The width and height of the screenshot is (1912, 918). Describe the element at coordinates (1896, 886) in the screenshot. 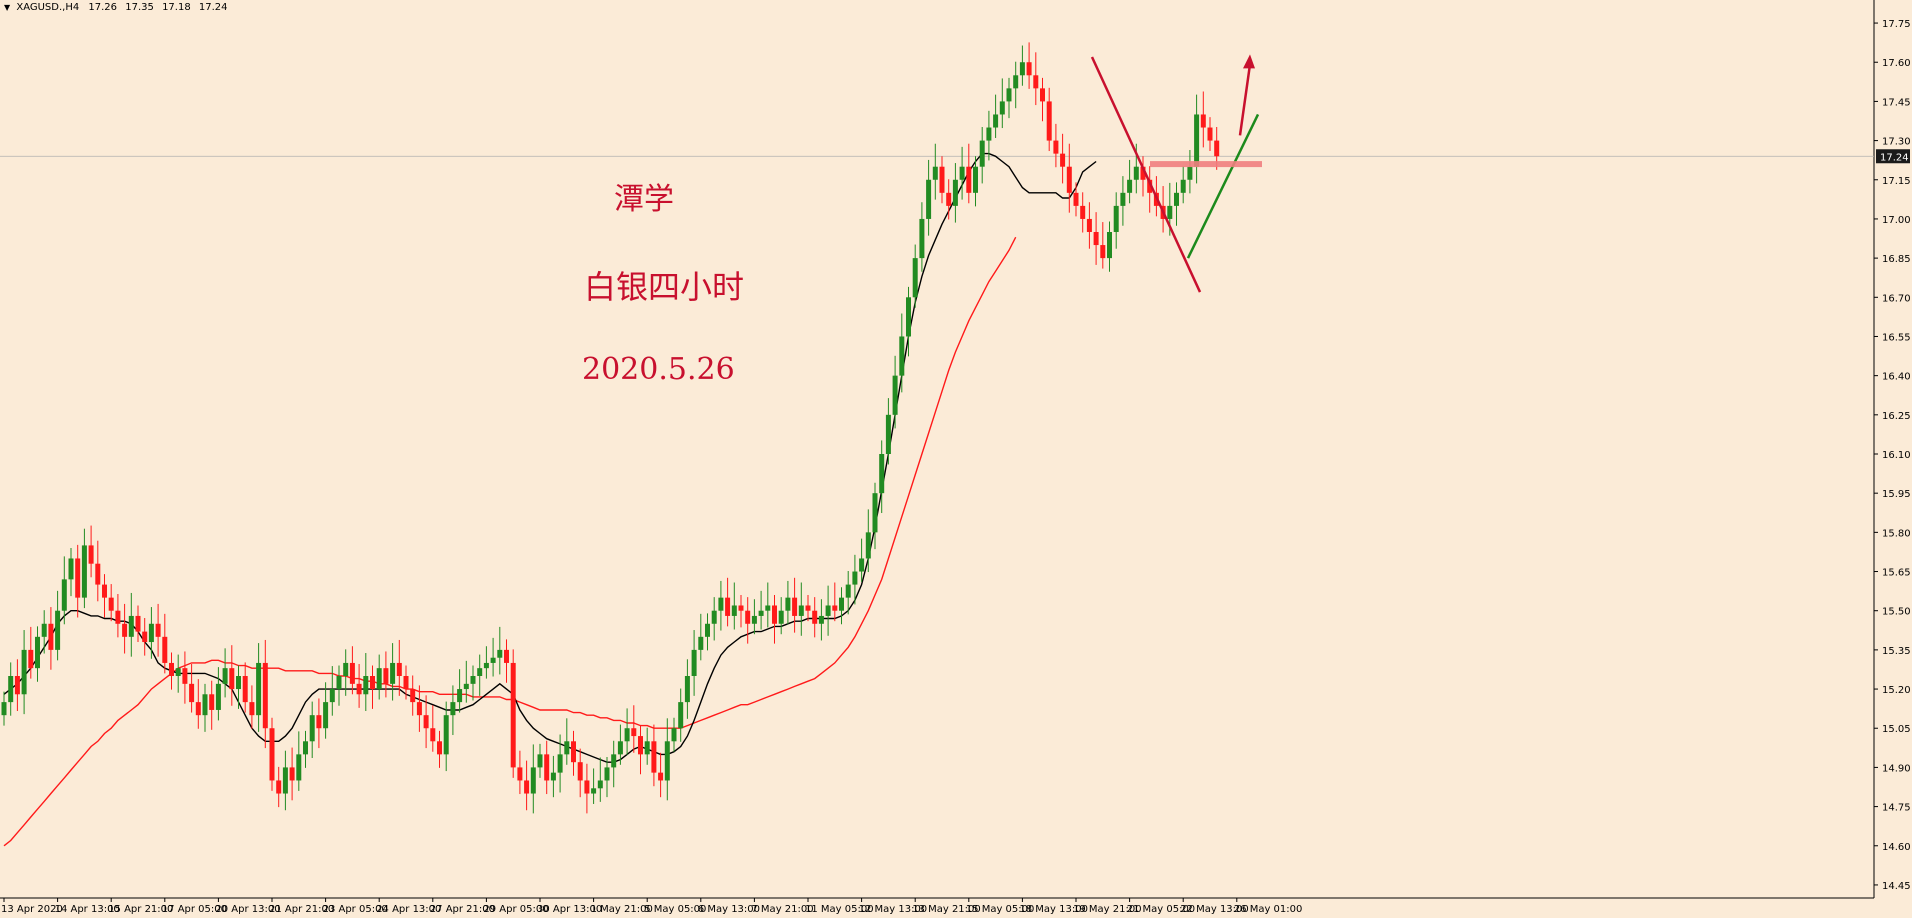

I see `y-tick-label: 14.45` at that location.